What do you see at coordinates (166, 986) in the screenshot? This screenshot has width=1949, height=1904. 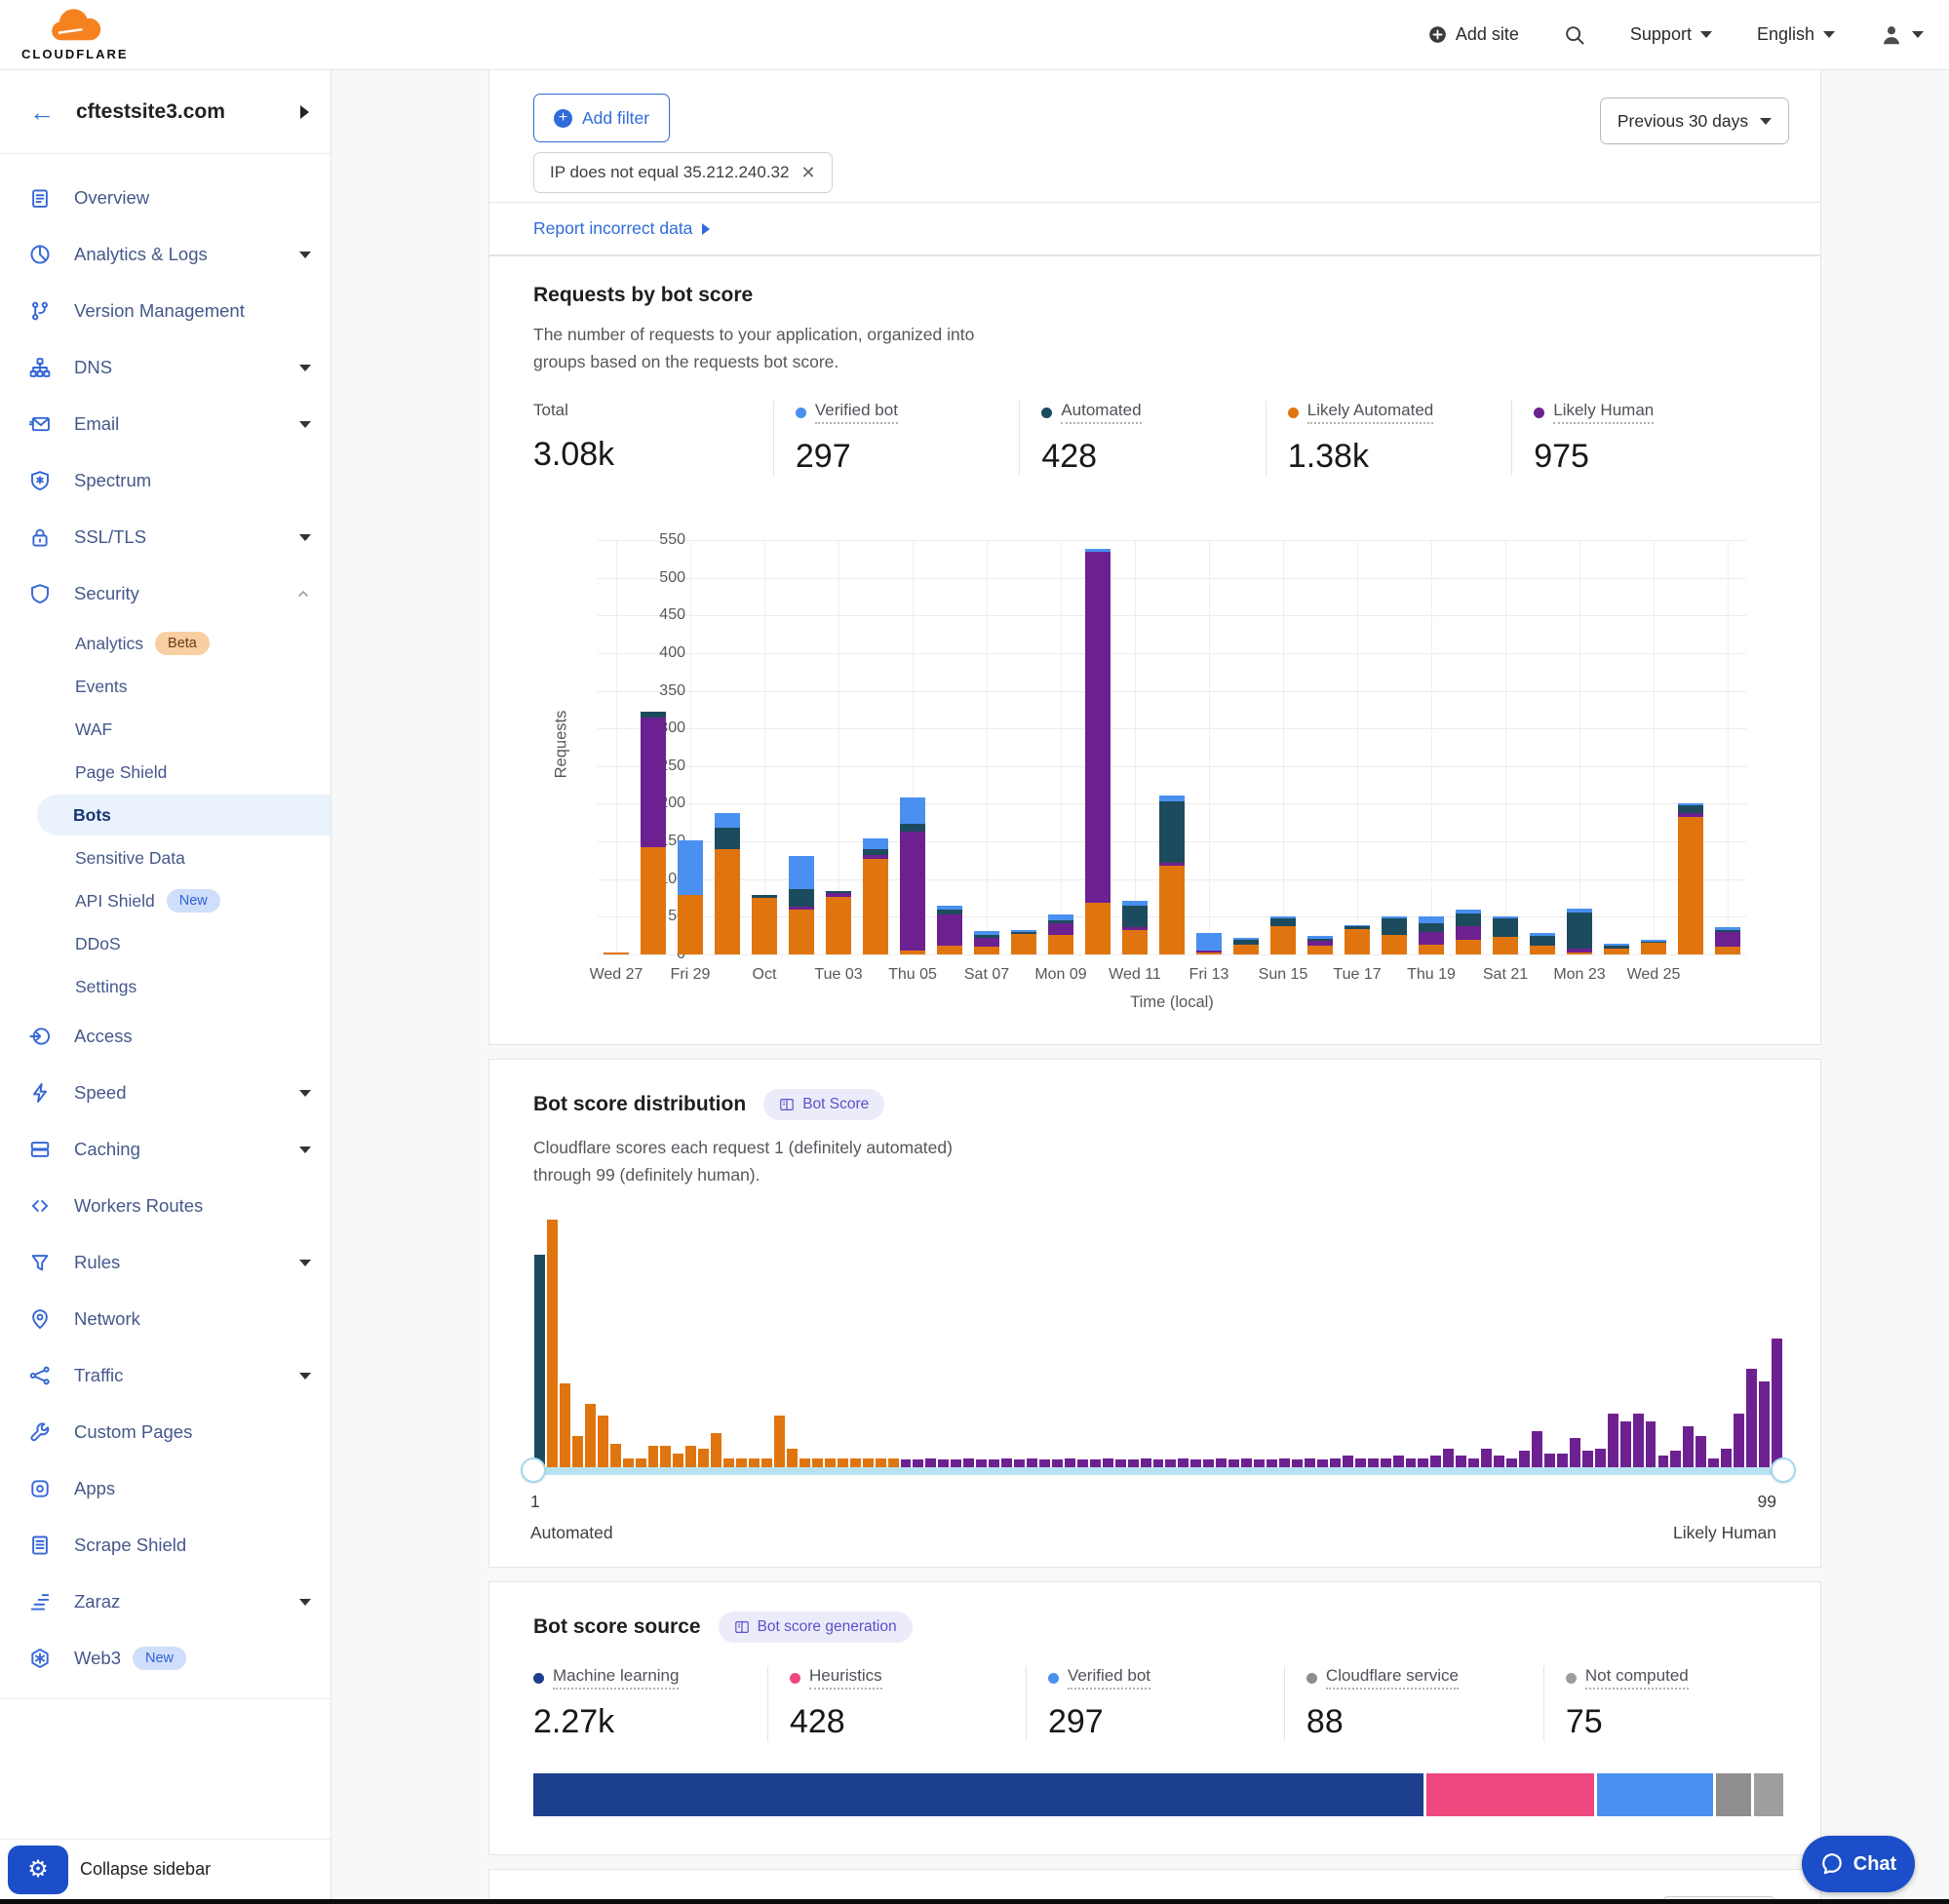 I see `sidebar-item-settings: Settings` at bounding box center [166, 986].